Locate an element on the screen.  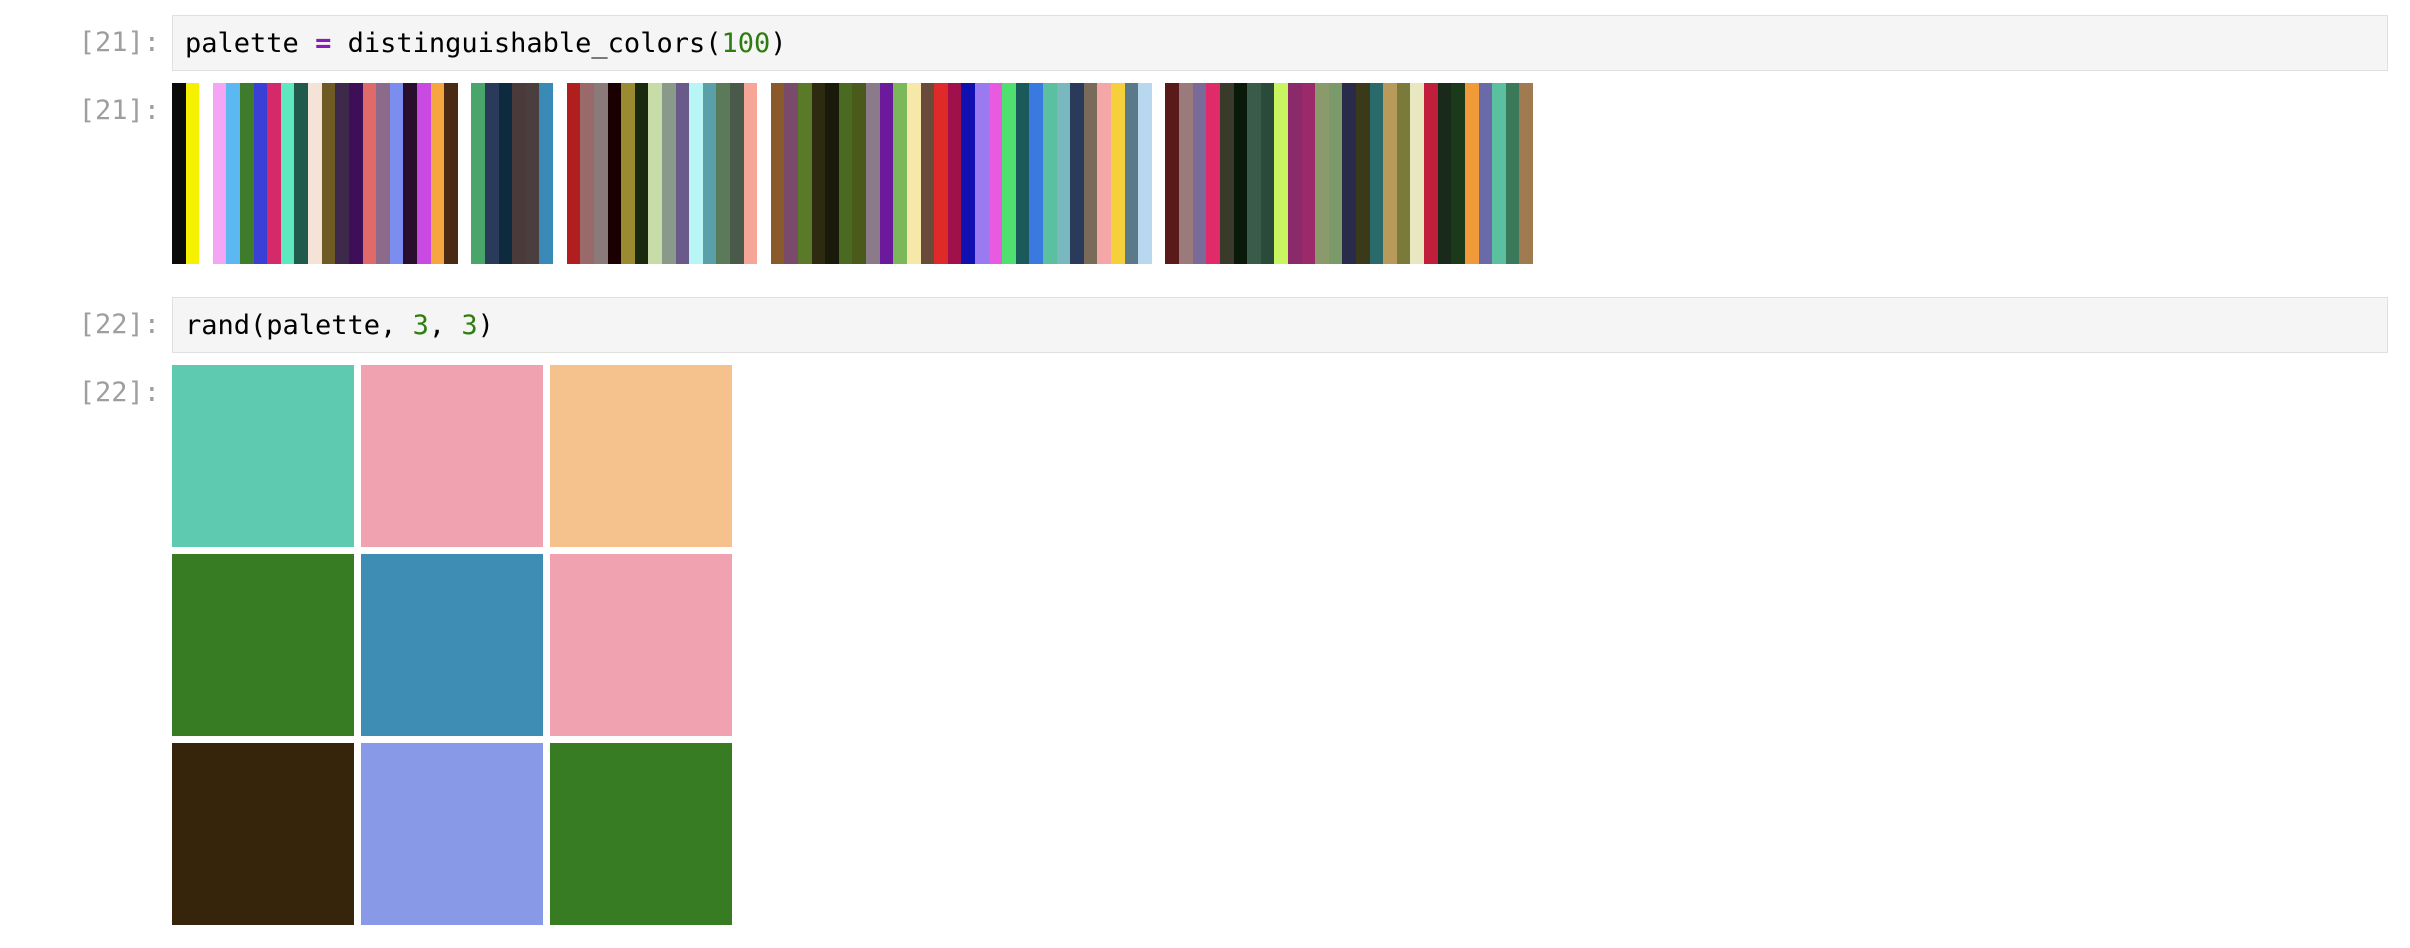
code-token-operator: = is located at coordinates (323, 43).